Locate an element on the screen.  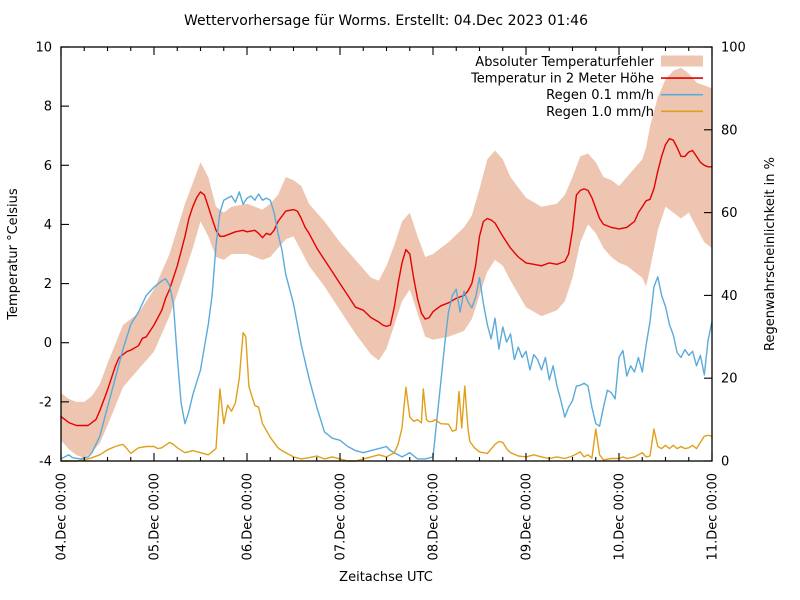
legend-label: Temperatur in 2 Meter Höhe is located at coordinates (562, 79).